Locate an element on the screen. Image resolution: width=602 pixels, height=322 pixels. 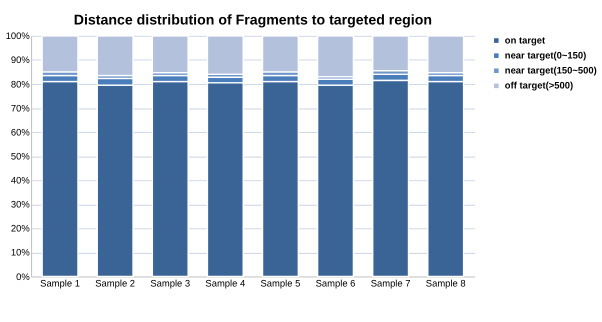
x-tick-label: Sample 7 is located at coordinates (390, 282).